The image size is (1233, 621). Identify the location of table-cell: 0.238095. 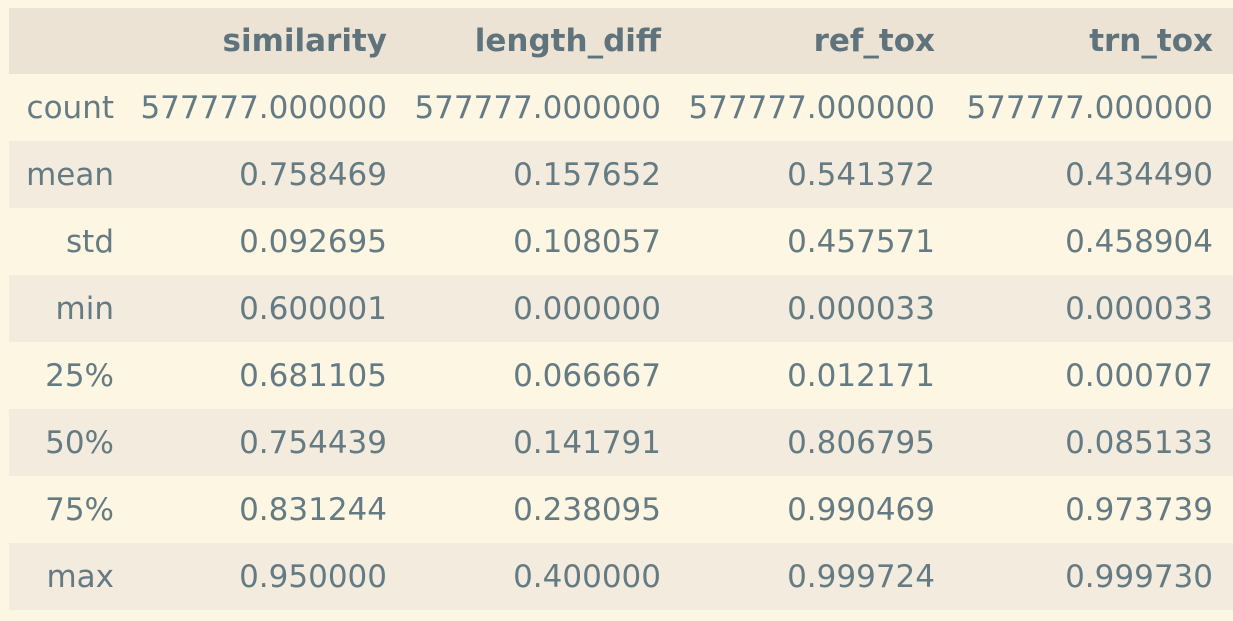
(587, 509).